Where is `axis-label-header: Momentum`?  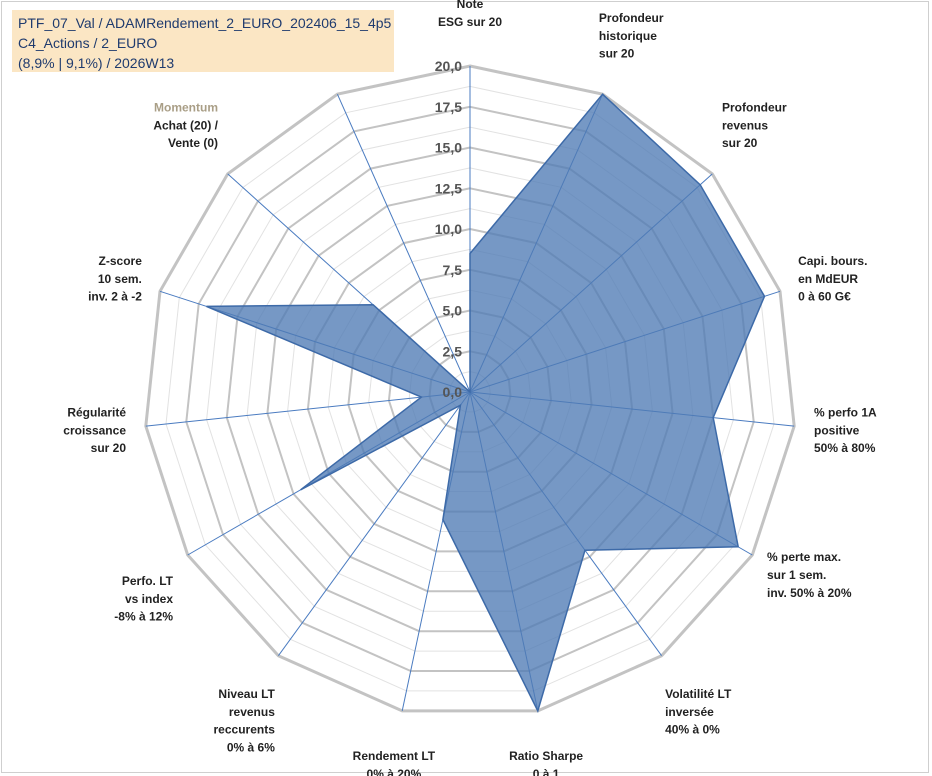
axis-label-header: Momentum is located at coordinates (186, 108).